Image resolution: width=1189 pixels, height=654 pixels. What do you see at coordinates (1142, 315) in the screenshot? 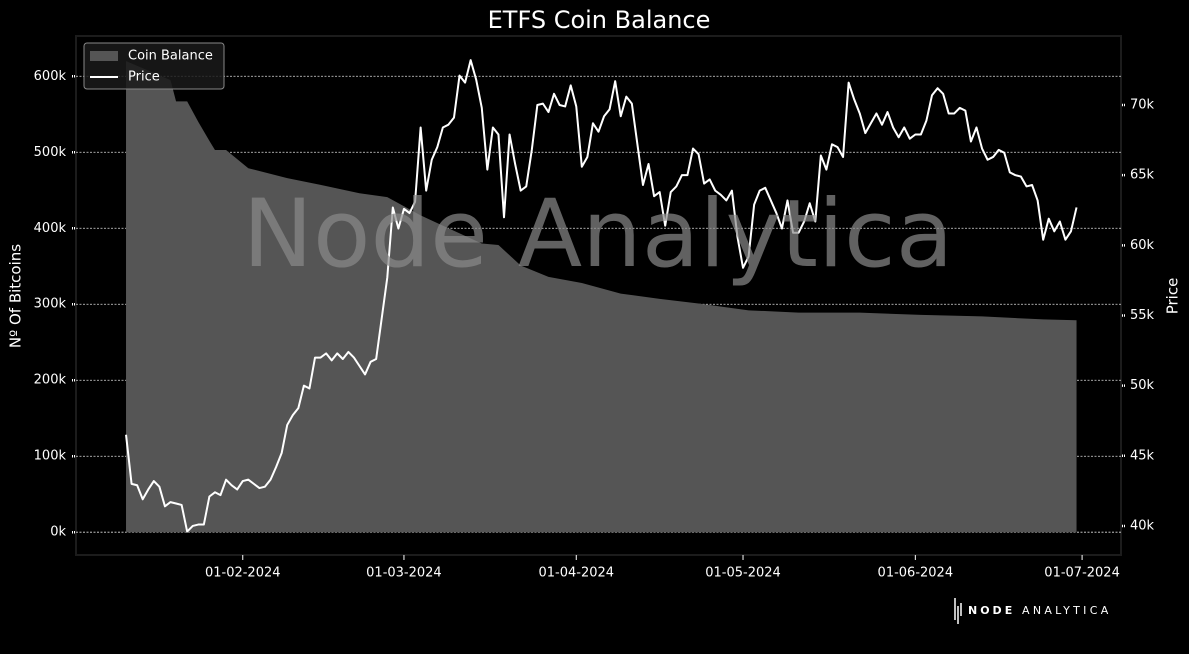
I see `y2-tick-label: 55k` at bounding box center [1142, 315].